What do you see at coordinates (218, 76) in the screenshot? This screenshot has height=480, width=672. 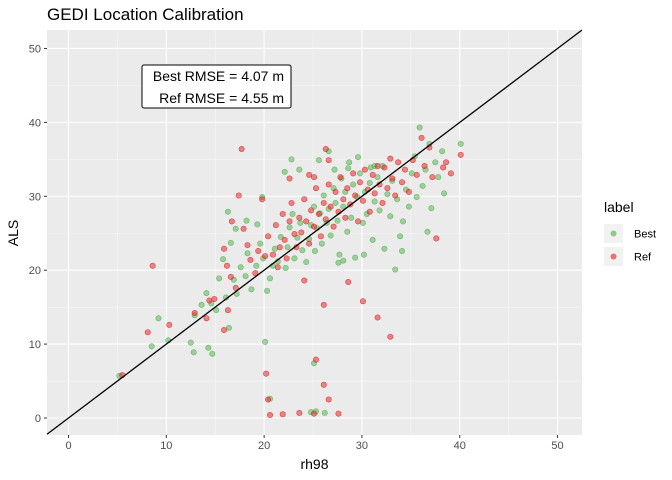 I see `annotation-best-rmse: Best RMSE = 4.07 m` at bounding box center [218, 76].